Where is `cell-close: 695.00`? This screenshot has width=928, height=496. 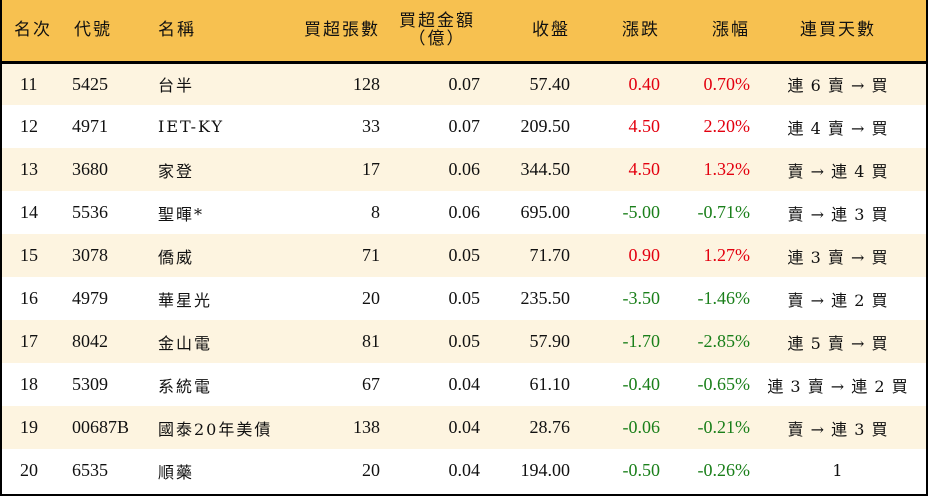 cell-close: 695.00 is located at coordinates (545, 212).